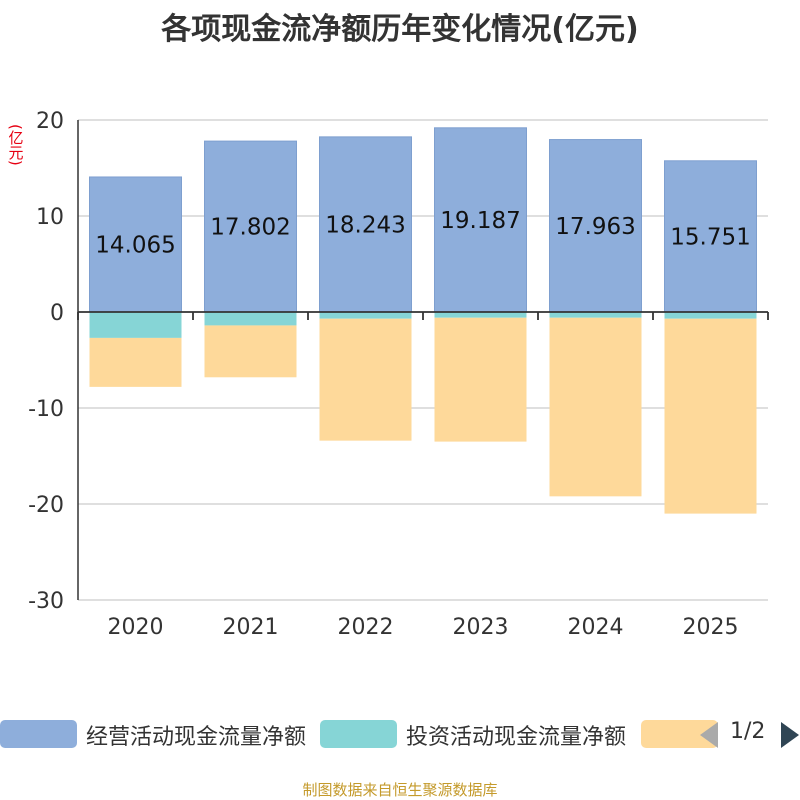  Describe the element at coordinates (50, 121) in the screenshot. I see `y-tick-label: 20` at that location.